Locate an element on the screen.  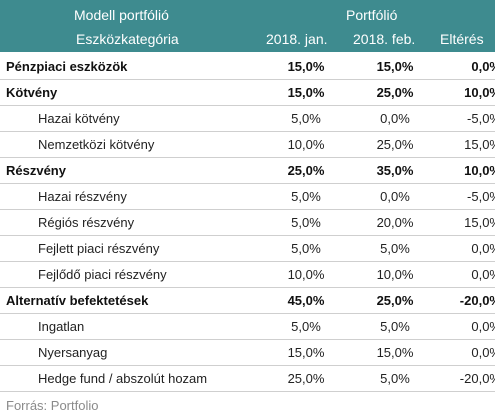
row-label: Részvény is located at coordinates (130, 170).